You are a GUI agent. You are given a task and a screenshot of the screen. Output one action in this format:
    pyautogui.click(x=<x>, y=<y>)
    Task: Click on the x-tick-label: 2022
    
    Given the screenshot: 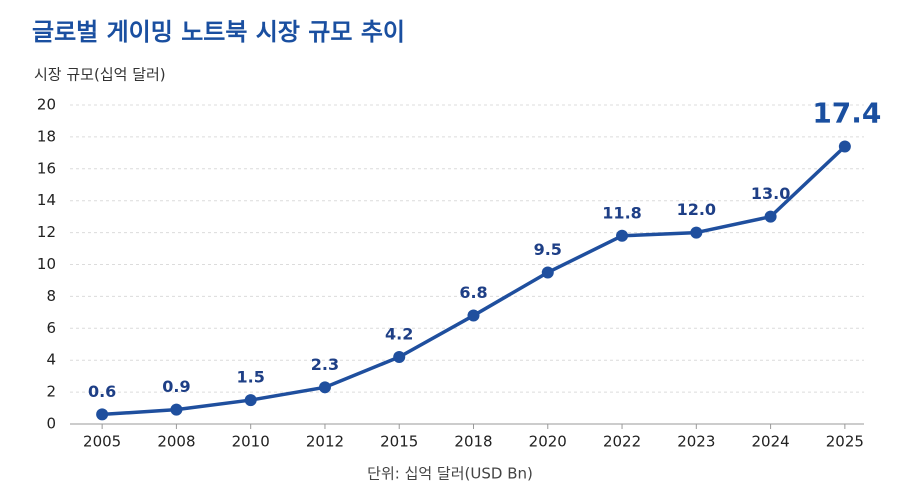 What is the action you would take?
    pyautogui.click(x=622, y=442)
    